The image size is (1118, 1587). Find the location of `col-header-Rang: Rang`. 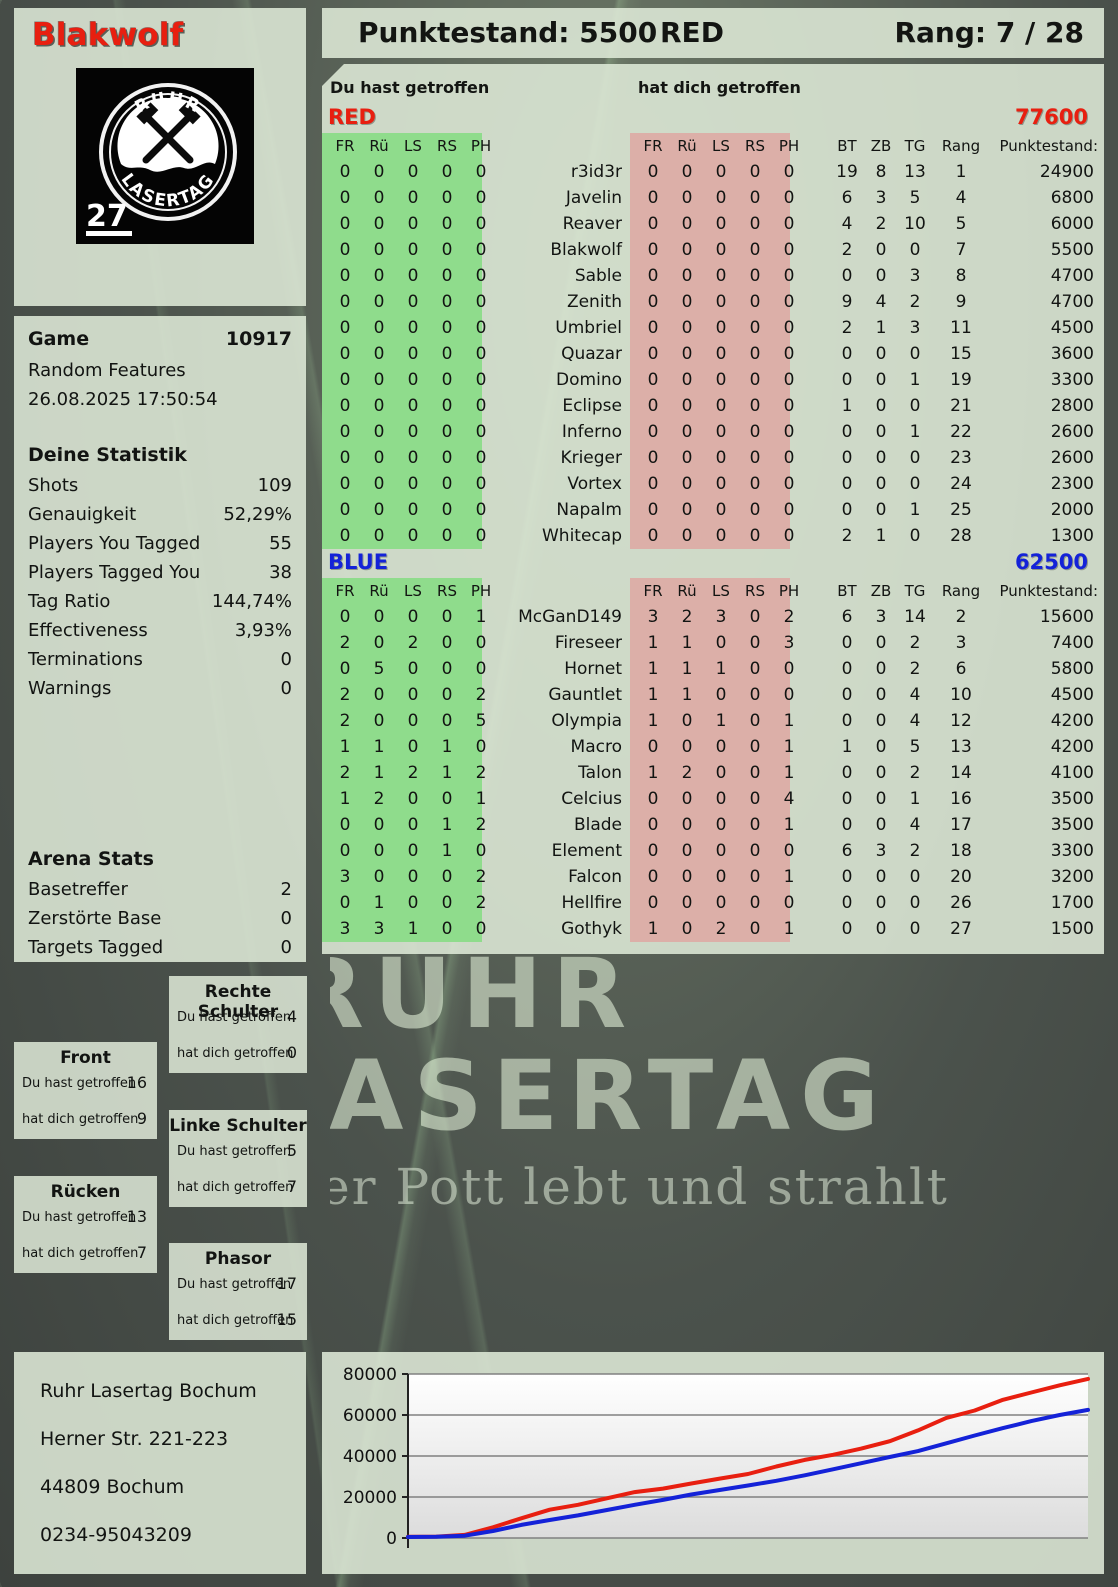

col-header-Rang: Rang is located at coordinates (961, 591).